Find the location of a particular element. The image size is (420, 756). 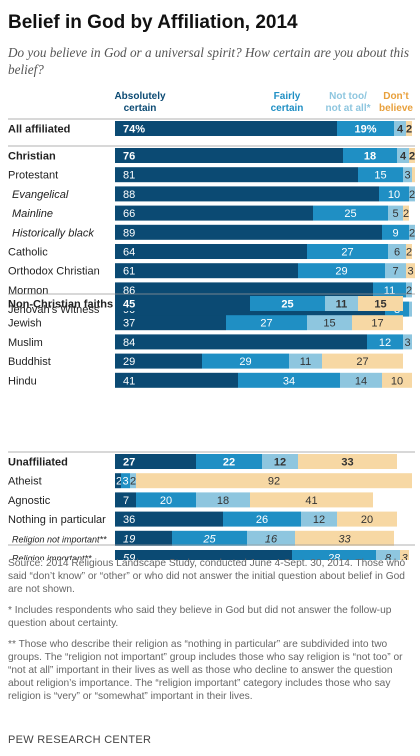

bar-row: Orthodox Christian 61 29 7 3 is located at coordinates (211, 271).